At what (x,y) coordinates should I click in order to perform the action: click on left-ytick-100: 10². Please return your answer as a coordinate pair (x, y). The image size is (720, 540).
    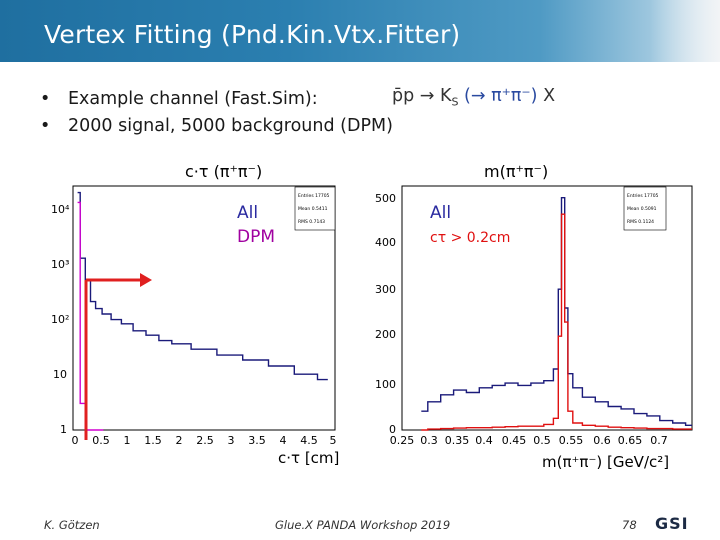
    Looking at the image, I should click on (60, 319).